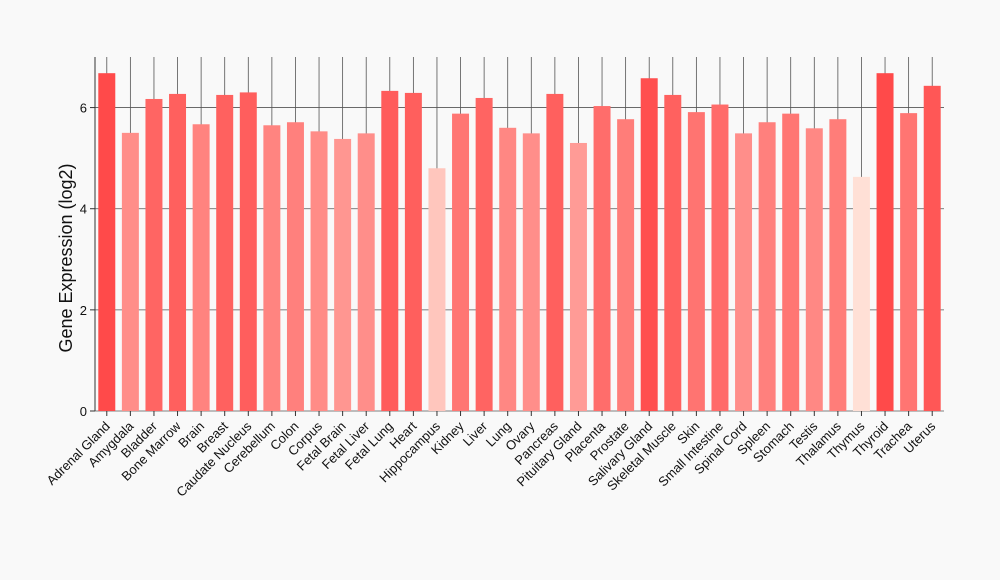 The width and height of the screenshot is (1000, 580). Describe the element at coordinates (932, 248) in the screenshot. I see `bar-uterus` at that location.